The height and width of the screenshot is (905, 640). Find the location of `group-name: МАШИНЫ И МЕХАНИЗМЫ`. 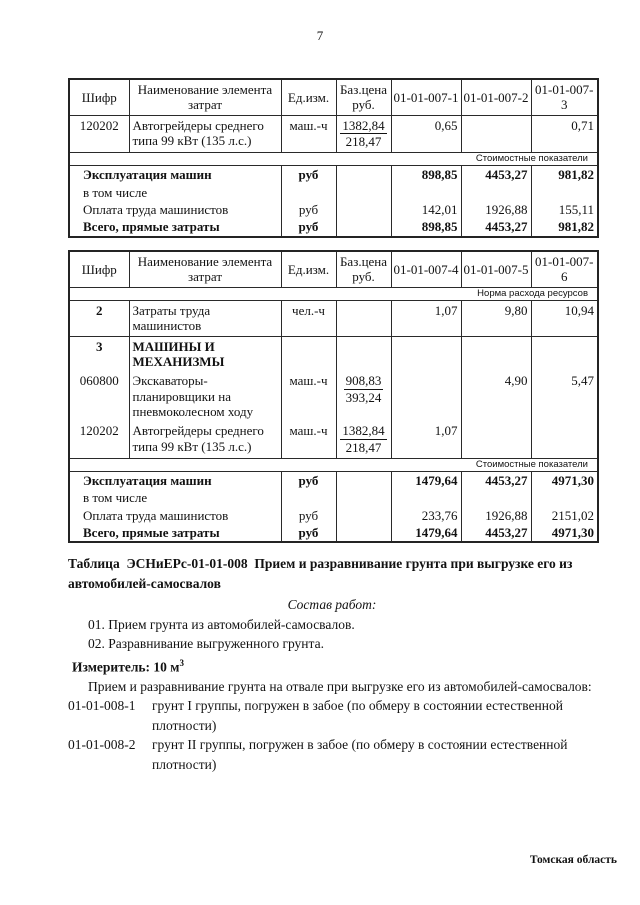

group-name: МАШИНЫ И МЕХАНИЗМЫ is located at coordinates (205, 354).